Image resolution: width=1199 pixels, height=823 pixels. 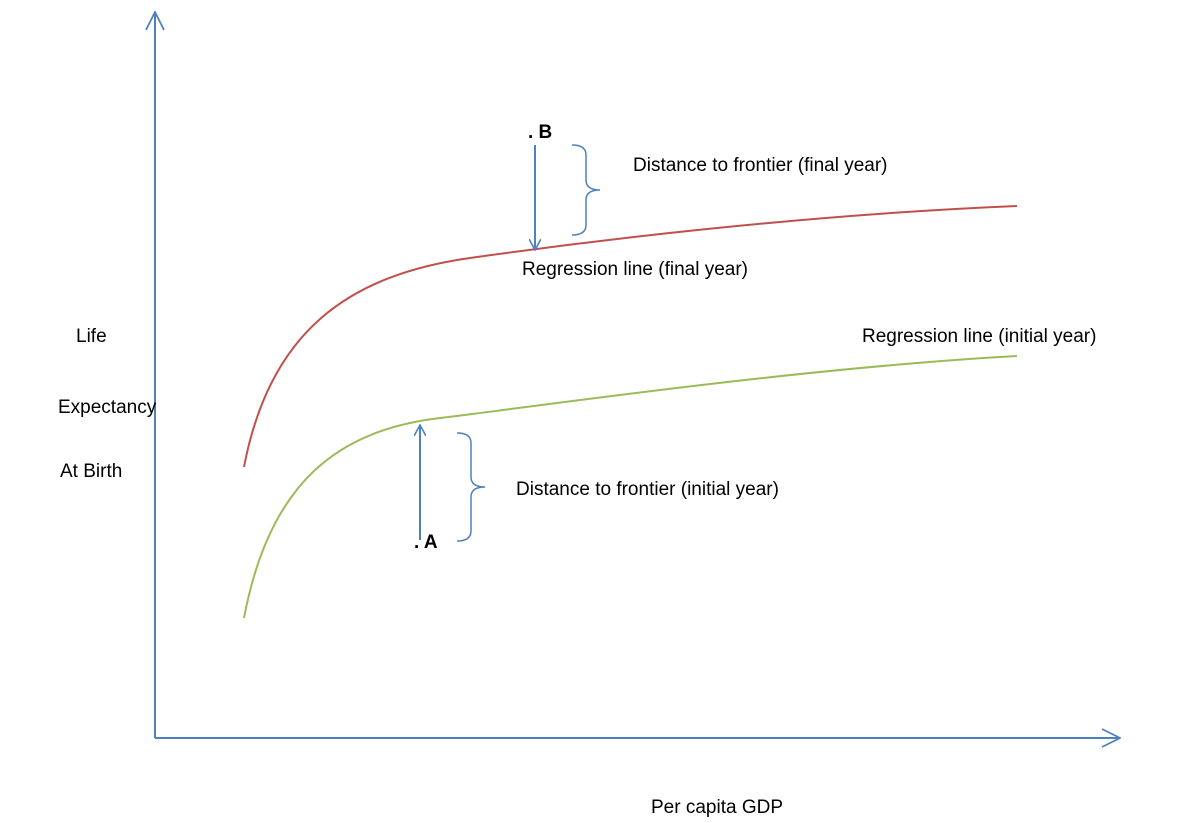 What do you see at coordinates (107, 407) in the screenshot?
I see `y-axis-label: Expectancy` at bounding box center [107, 407].